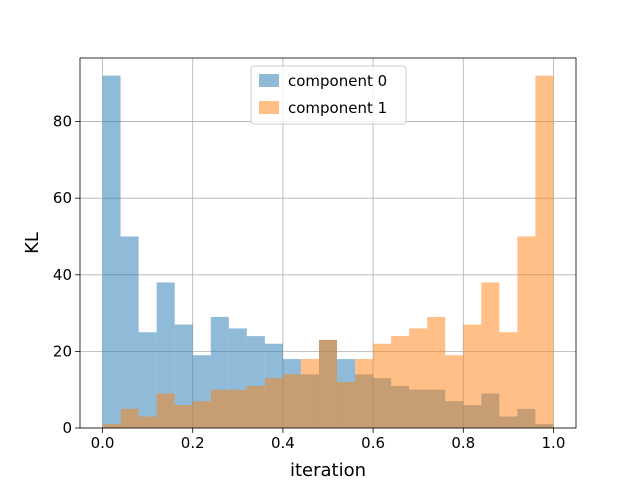 This screenshot has height=480, width=640. Describe the element at coordinates (62, 351) in the screenshot. I see `y-tick-label: 20` at that location.